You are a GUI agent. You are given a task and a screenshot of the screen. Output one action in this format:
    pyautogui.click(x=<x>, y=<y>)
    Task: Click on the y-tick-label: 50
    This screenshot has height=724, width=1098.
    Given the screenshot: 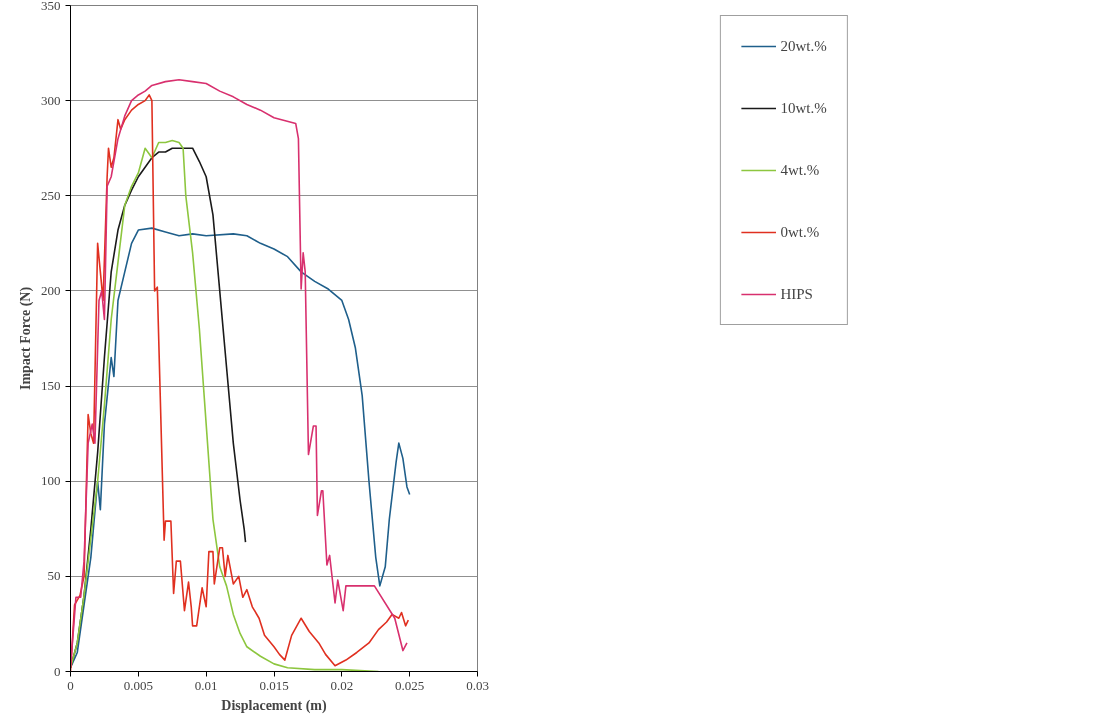 What is the action you would take?
    pyautogui.click(x=54, y=576)
    